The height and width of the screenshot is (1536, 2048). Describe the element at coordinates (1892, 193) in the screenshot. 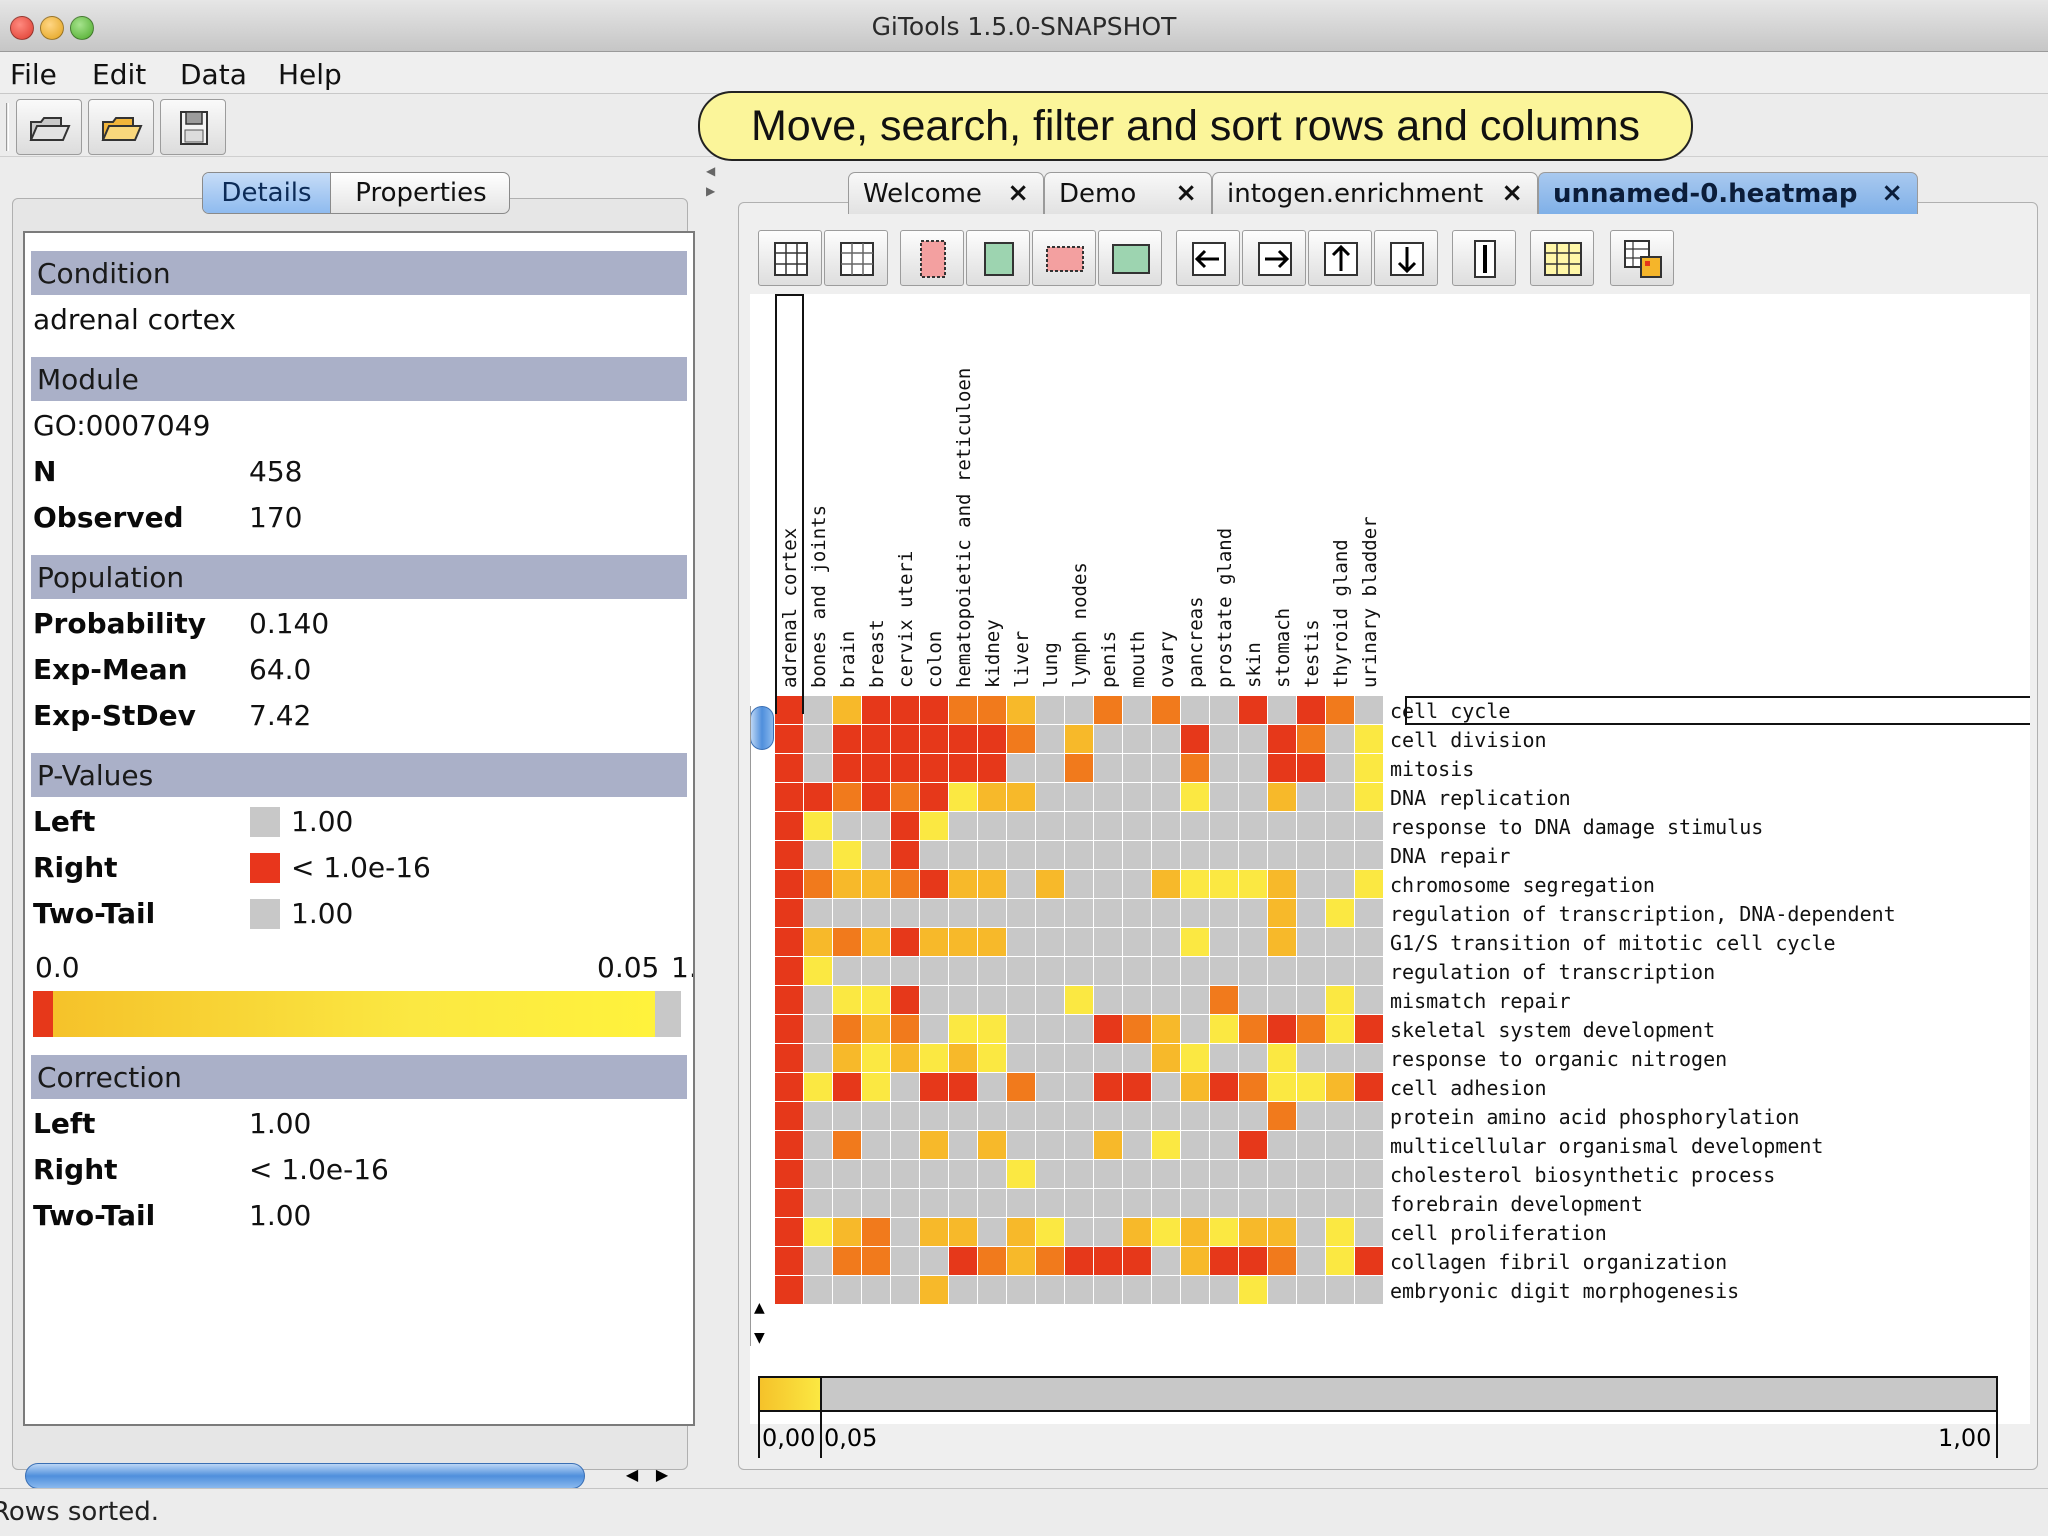

I see `close-tab-icon: ×` at that location.